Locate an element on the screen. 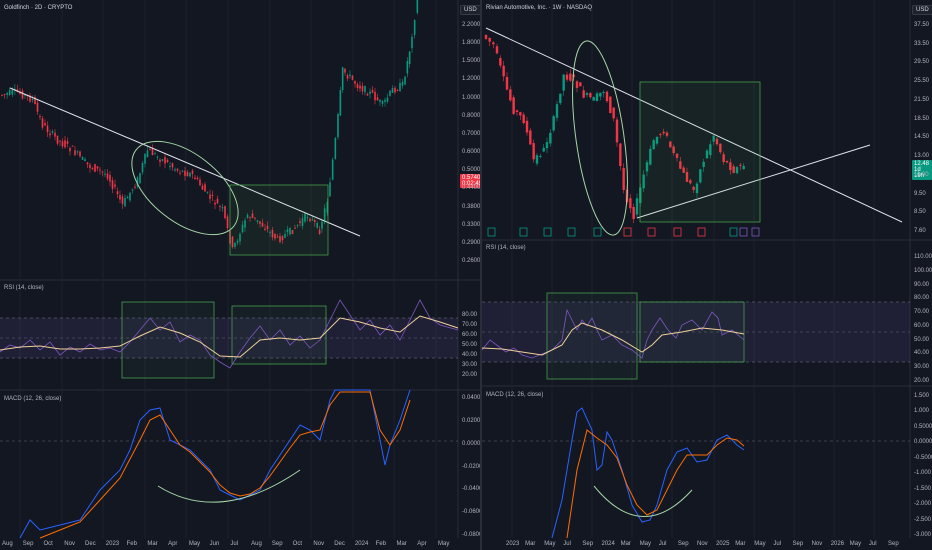 This screenshot has width=932, height=550. axis-tick-label: 80.00 is located at coordinates (922, 298).